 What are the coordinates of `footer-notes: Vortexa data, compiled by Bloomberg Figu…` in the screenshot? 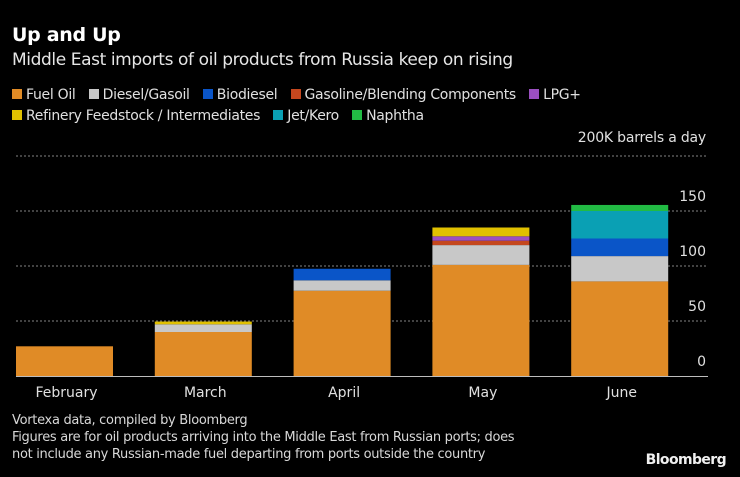 It's located at (263, 437).